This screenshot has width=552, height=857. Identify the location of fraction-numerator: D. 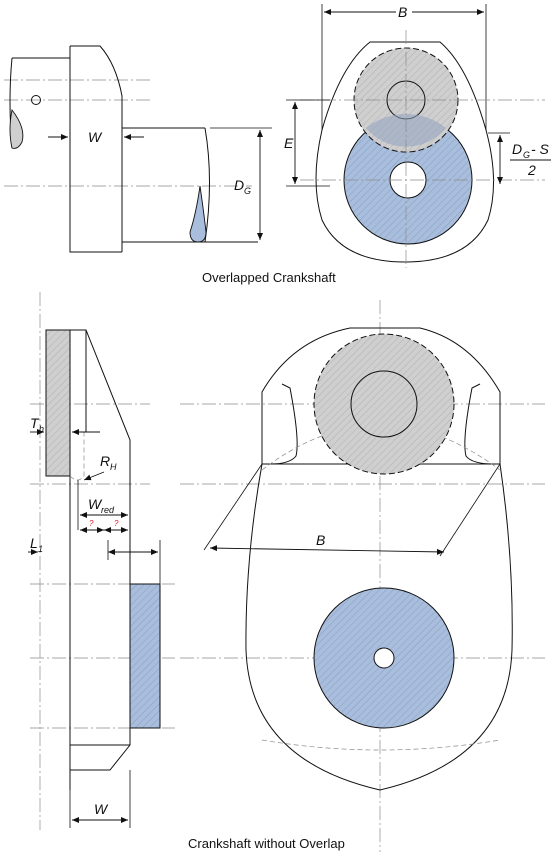
(517, 149).